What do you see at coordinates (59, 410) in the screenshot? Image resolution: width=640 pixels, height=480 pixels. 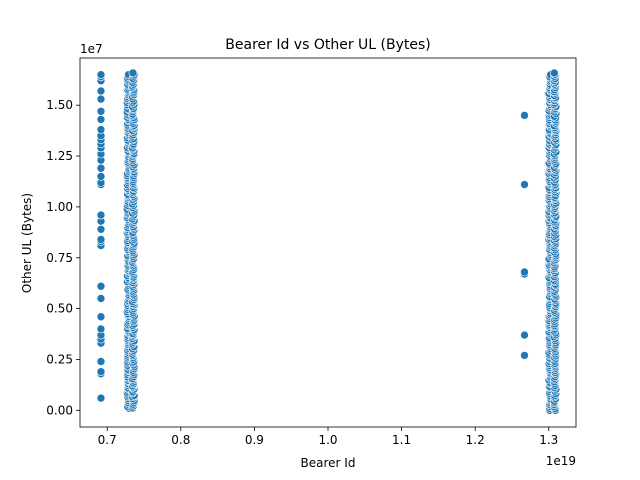 I see `y-tick-label: 0.00` at bounding box center [59, 410].